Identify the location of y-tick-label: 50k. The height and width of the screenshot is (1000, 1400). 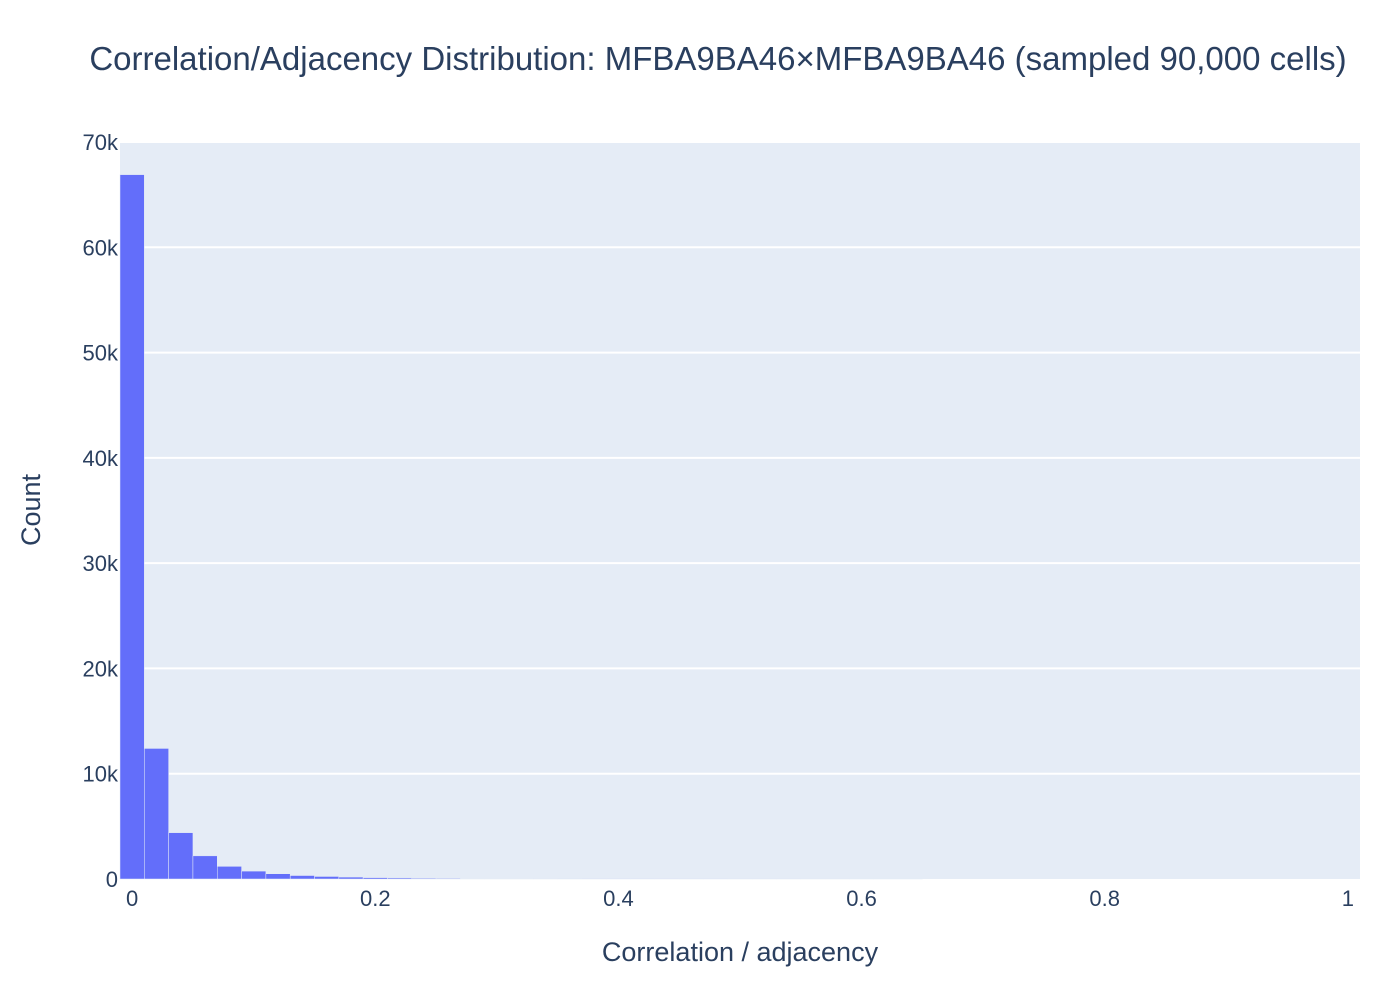
(101, 353).